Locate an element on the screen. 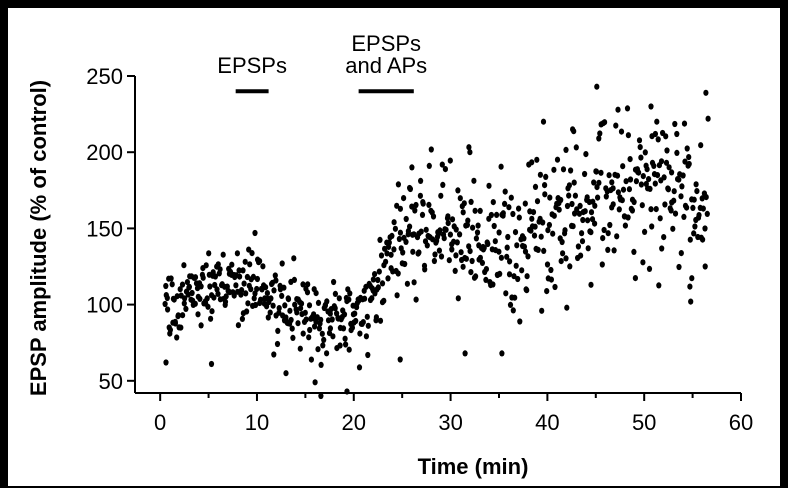 The height and width of the screenshot is (488, 788). y-axis-title: EPSP amplitude (% of control) is located at coordinates (38, 238).